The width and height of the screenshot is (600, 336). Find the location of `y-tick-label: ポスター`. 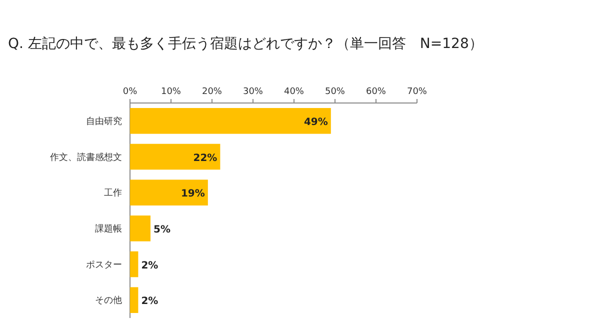

y-tick-label: ポスター is located at coordinates (104, 265).